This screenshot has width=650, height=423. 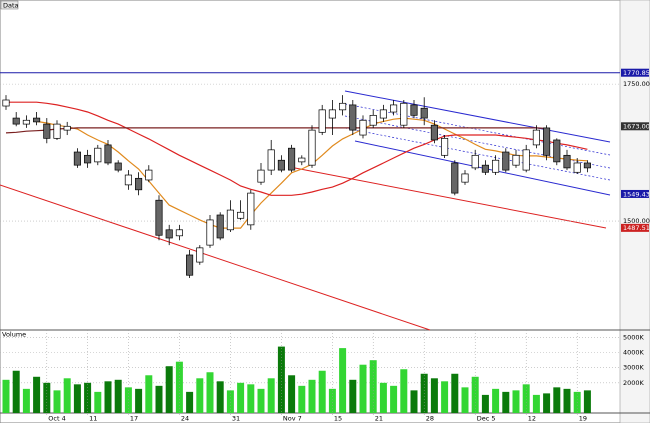 What do you see at coordinates (134, 419) in the screenshot?
I see `x-tick-label: 17` at bounding box center [134, 419].